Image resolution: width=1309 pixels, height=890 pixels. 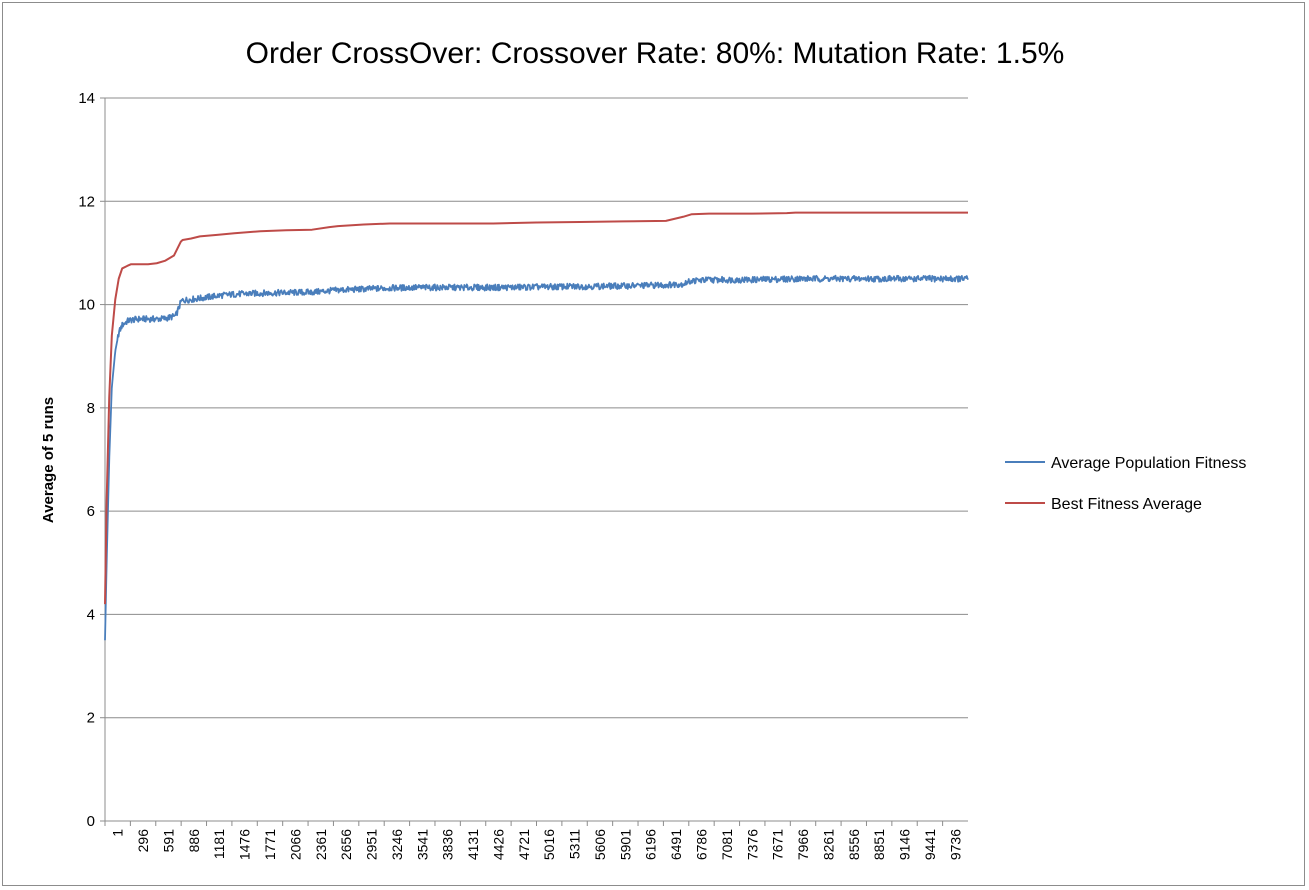 What do you see at coordinates (727, 844) in the screenshot?
I see `x-tick-label: 7081` at bounding box center [727, 844].